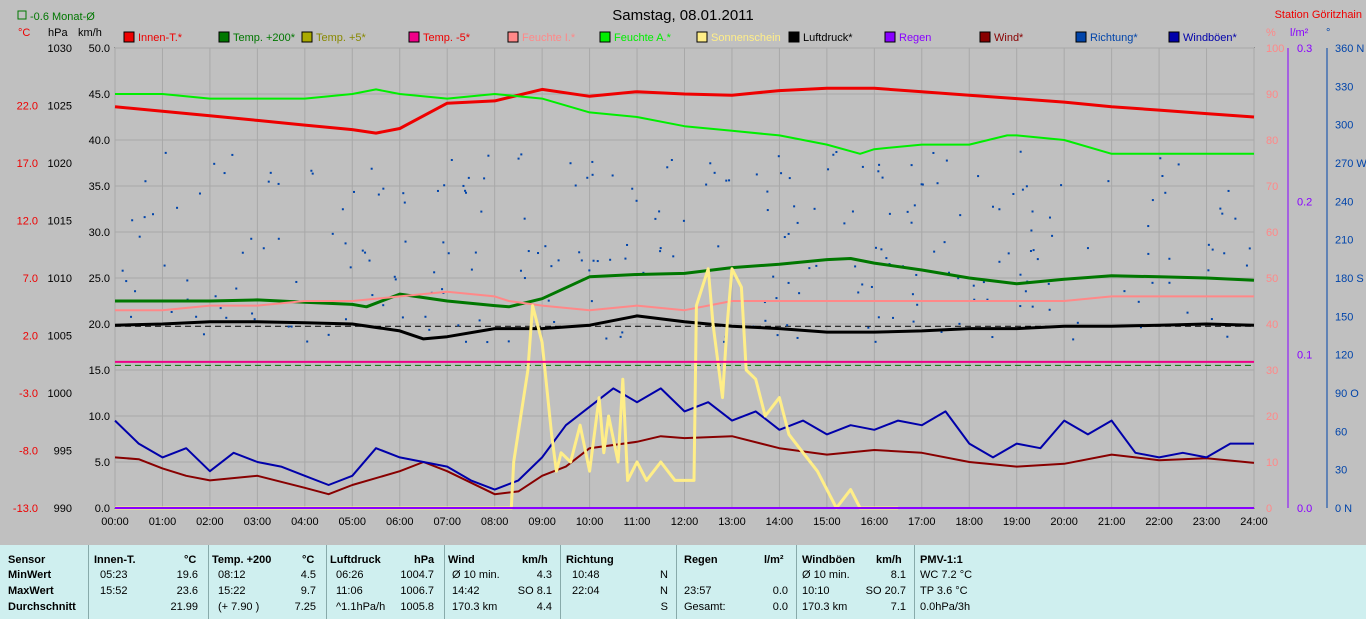 This screenshot has height=619, width=1366. What do you see at coordinates (27, 222) in the screenshot?
I see `tick-celsius: 12.0` at bounding box center [27, 222].